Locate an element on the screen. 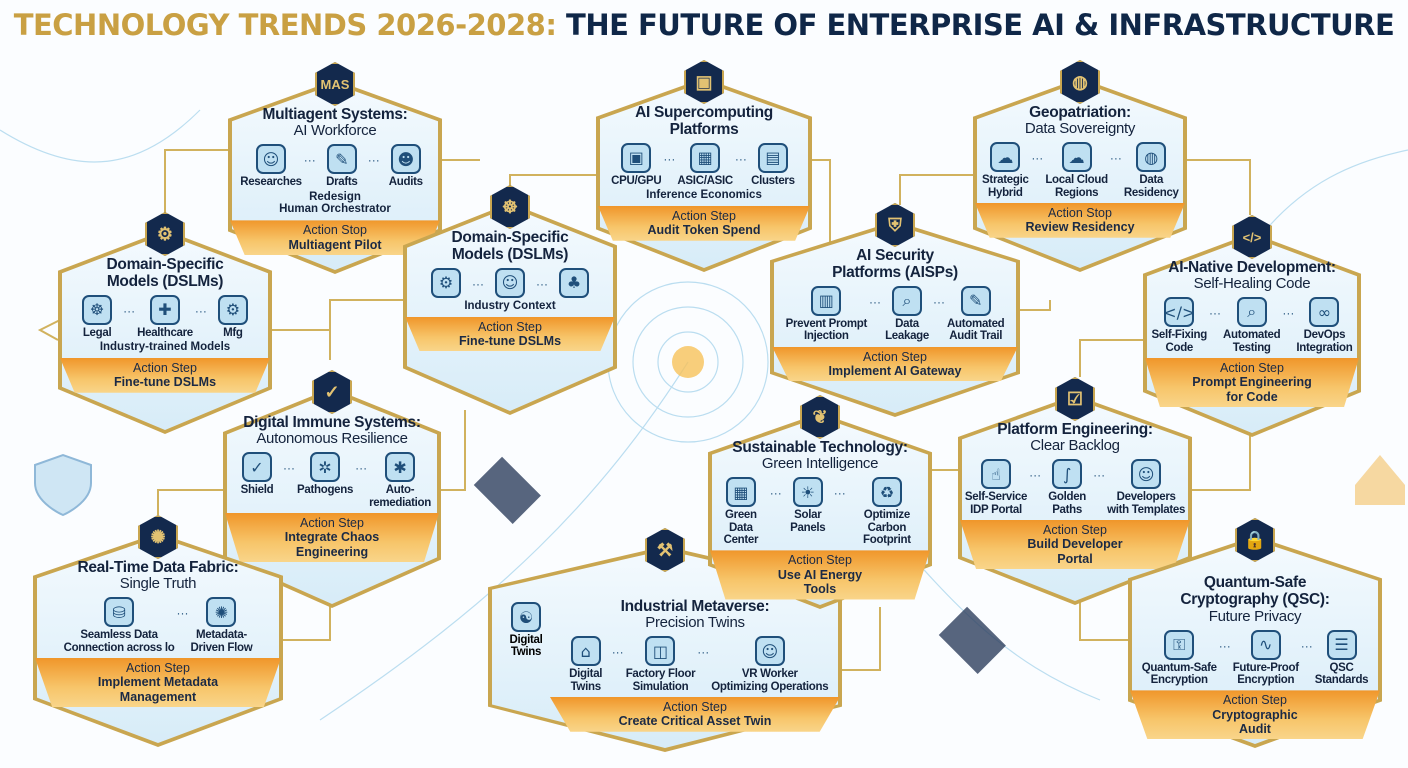  card-item: ✎ Automated Audit Trail is located at coordinates (976, 314).